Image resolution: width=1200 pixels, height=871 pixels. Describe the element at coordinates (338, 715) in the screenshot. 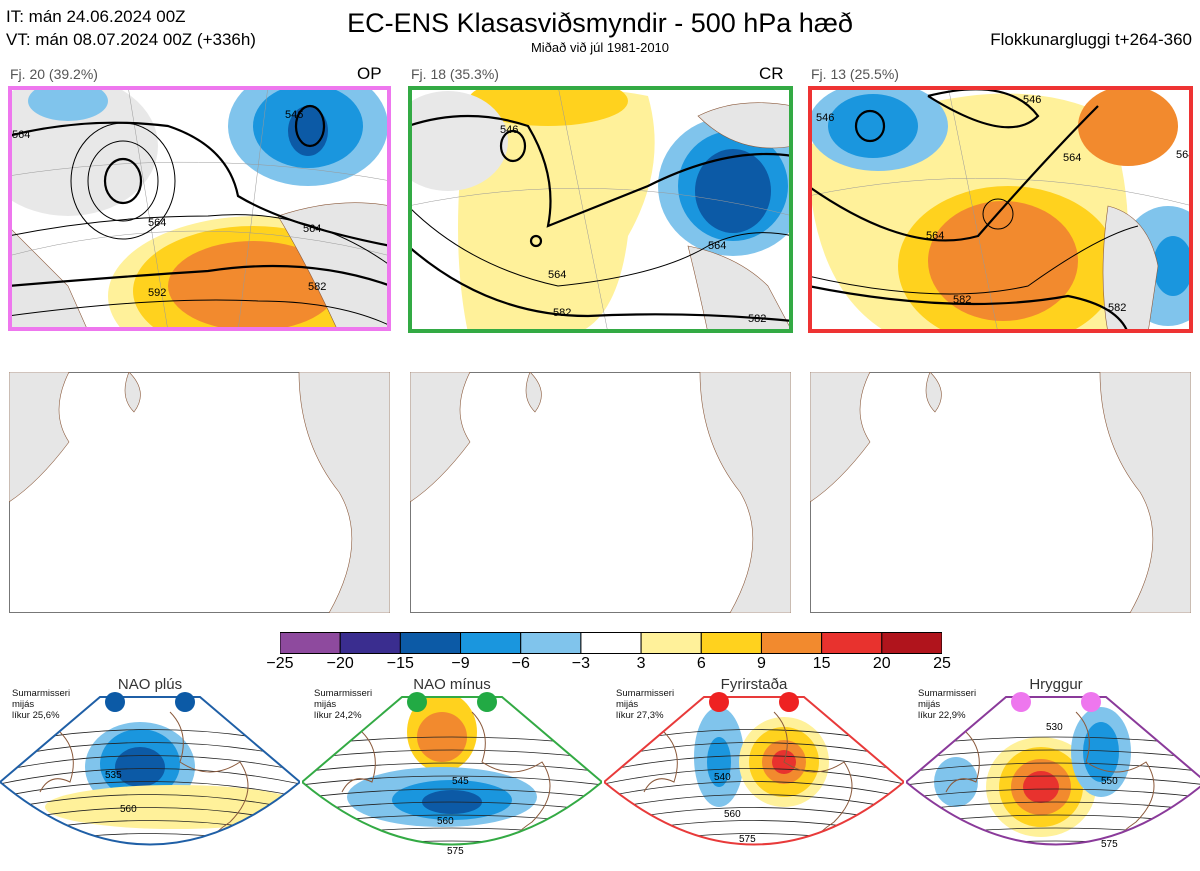

I see `regime-info-line: líkur 24,2%` at that location.